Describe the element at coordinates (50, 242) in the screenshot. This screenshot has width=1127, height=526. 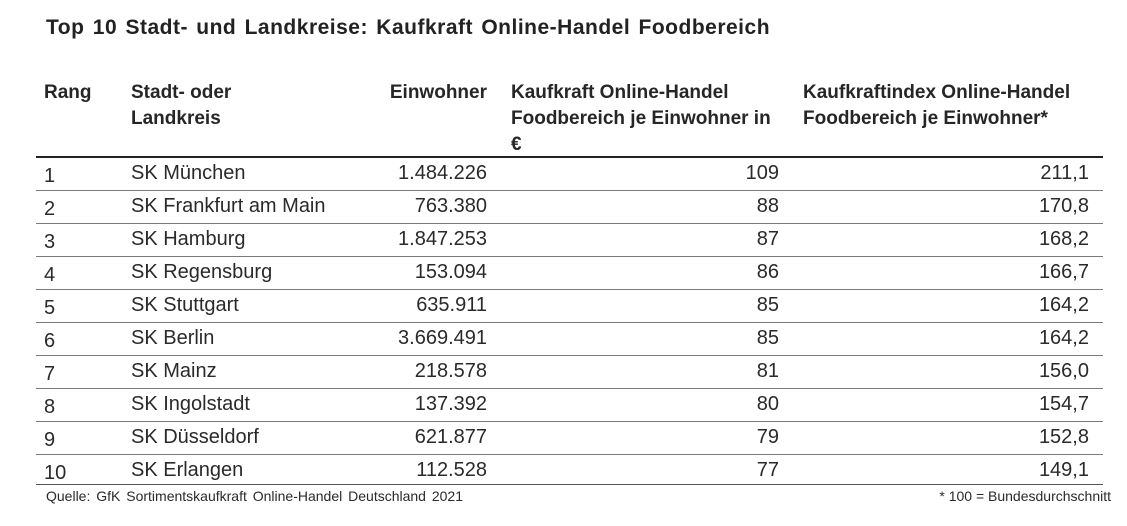
I see `cell-rang: 3` at that location.